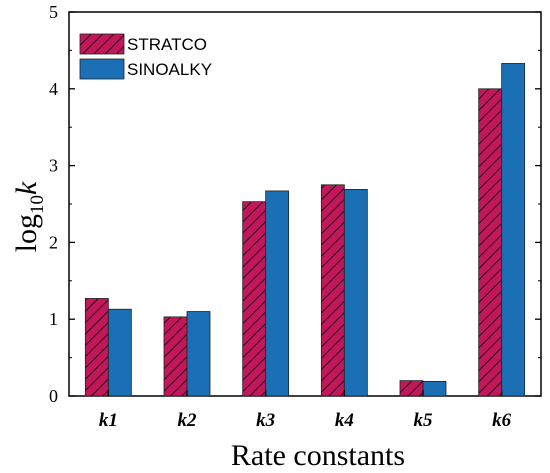  I want to click on bar-stratco-k5, so click(411, 388).